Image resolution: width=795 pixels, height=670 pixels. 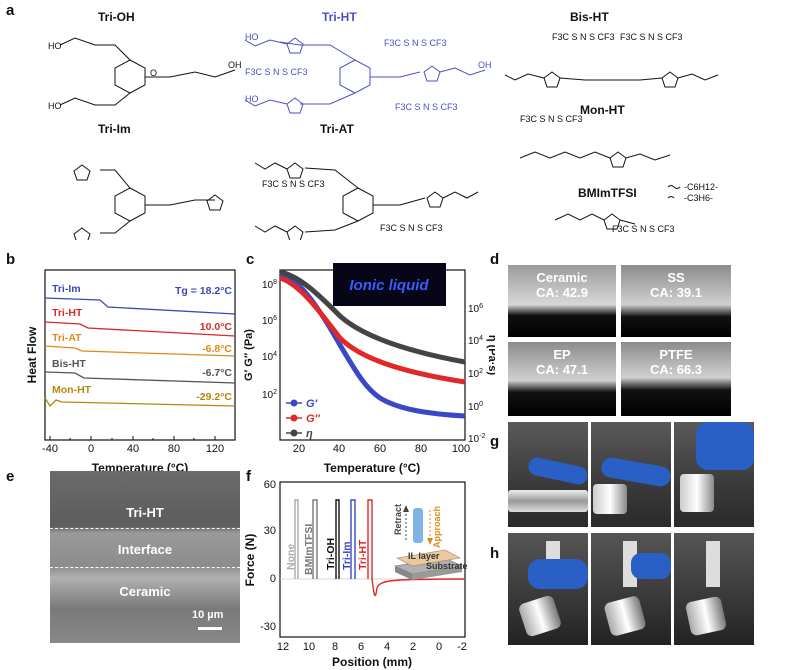 What do you see at coordinates (66, 289) in the screenshot?
I see `series-label-tri-im: Tri-Im` at bounding box center [66, 289].